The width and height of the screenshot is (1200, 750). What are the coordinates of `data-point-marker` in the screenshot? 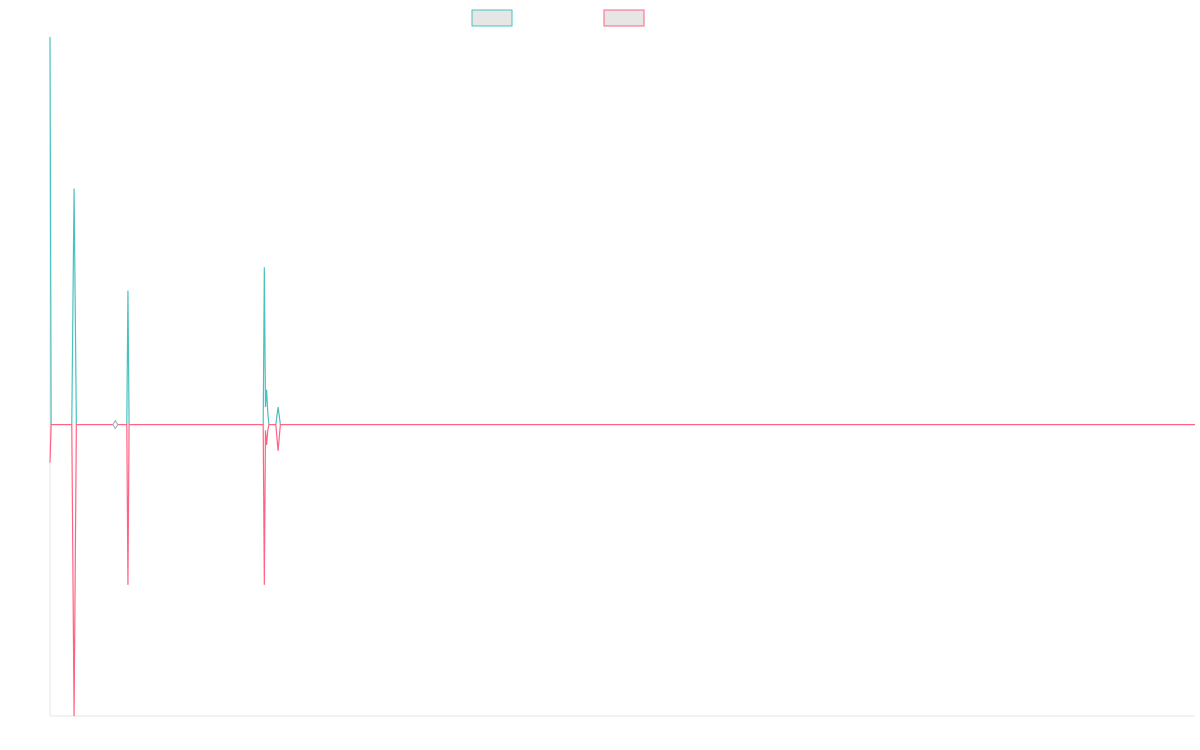 It's located at (115, 424).